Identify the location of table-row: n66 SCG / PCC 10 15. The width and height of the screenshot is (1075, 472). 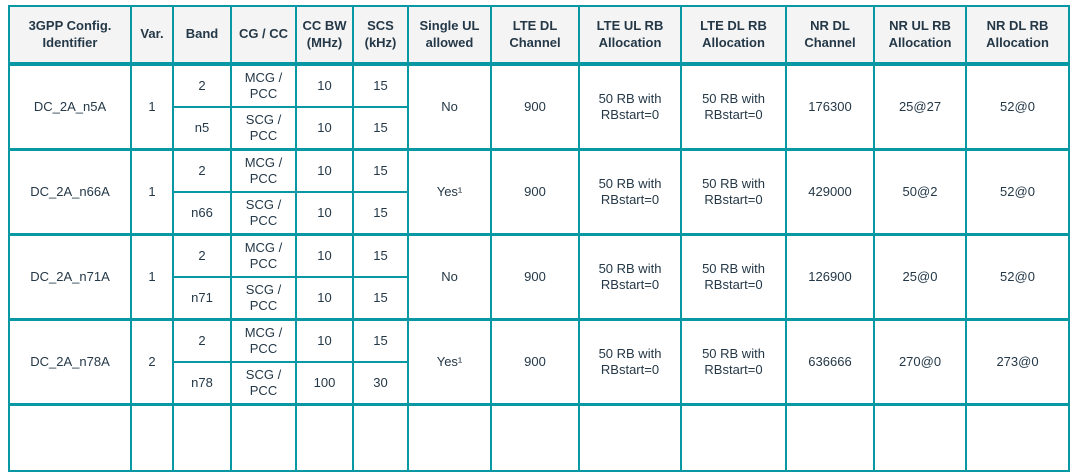
(539, 213).